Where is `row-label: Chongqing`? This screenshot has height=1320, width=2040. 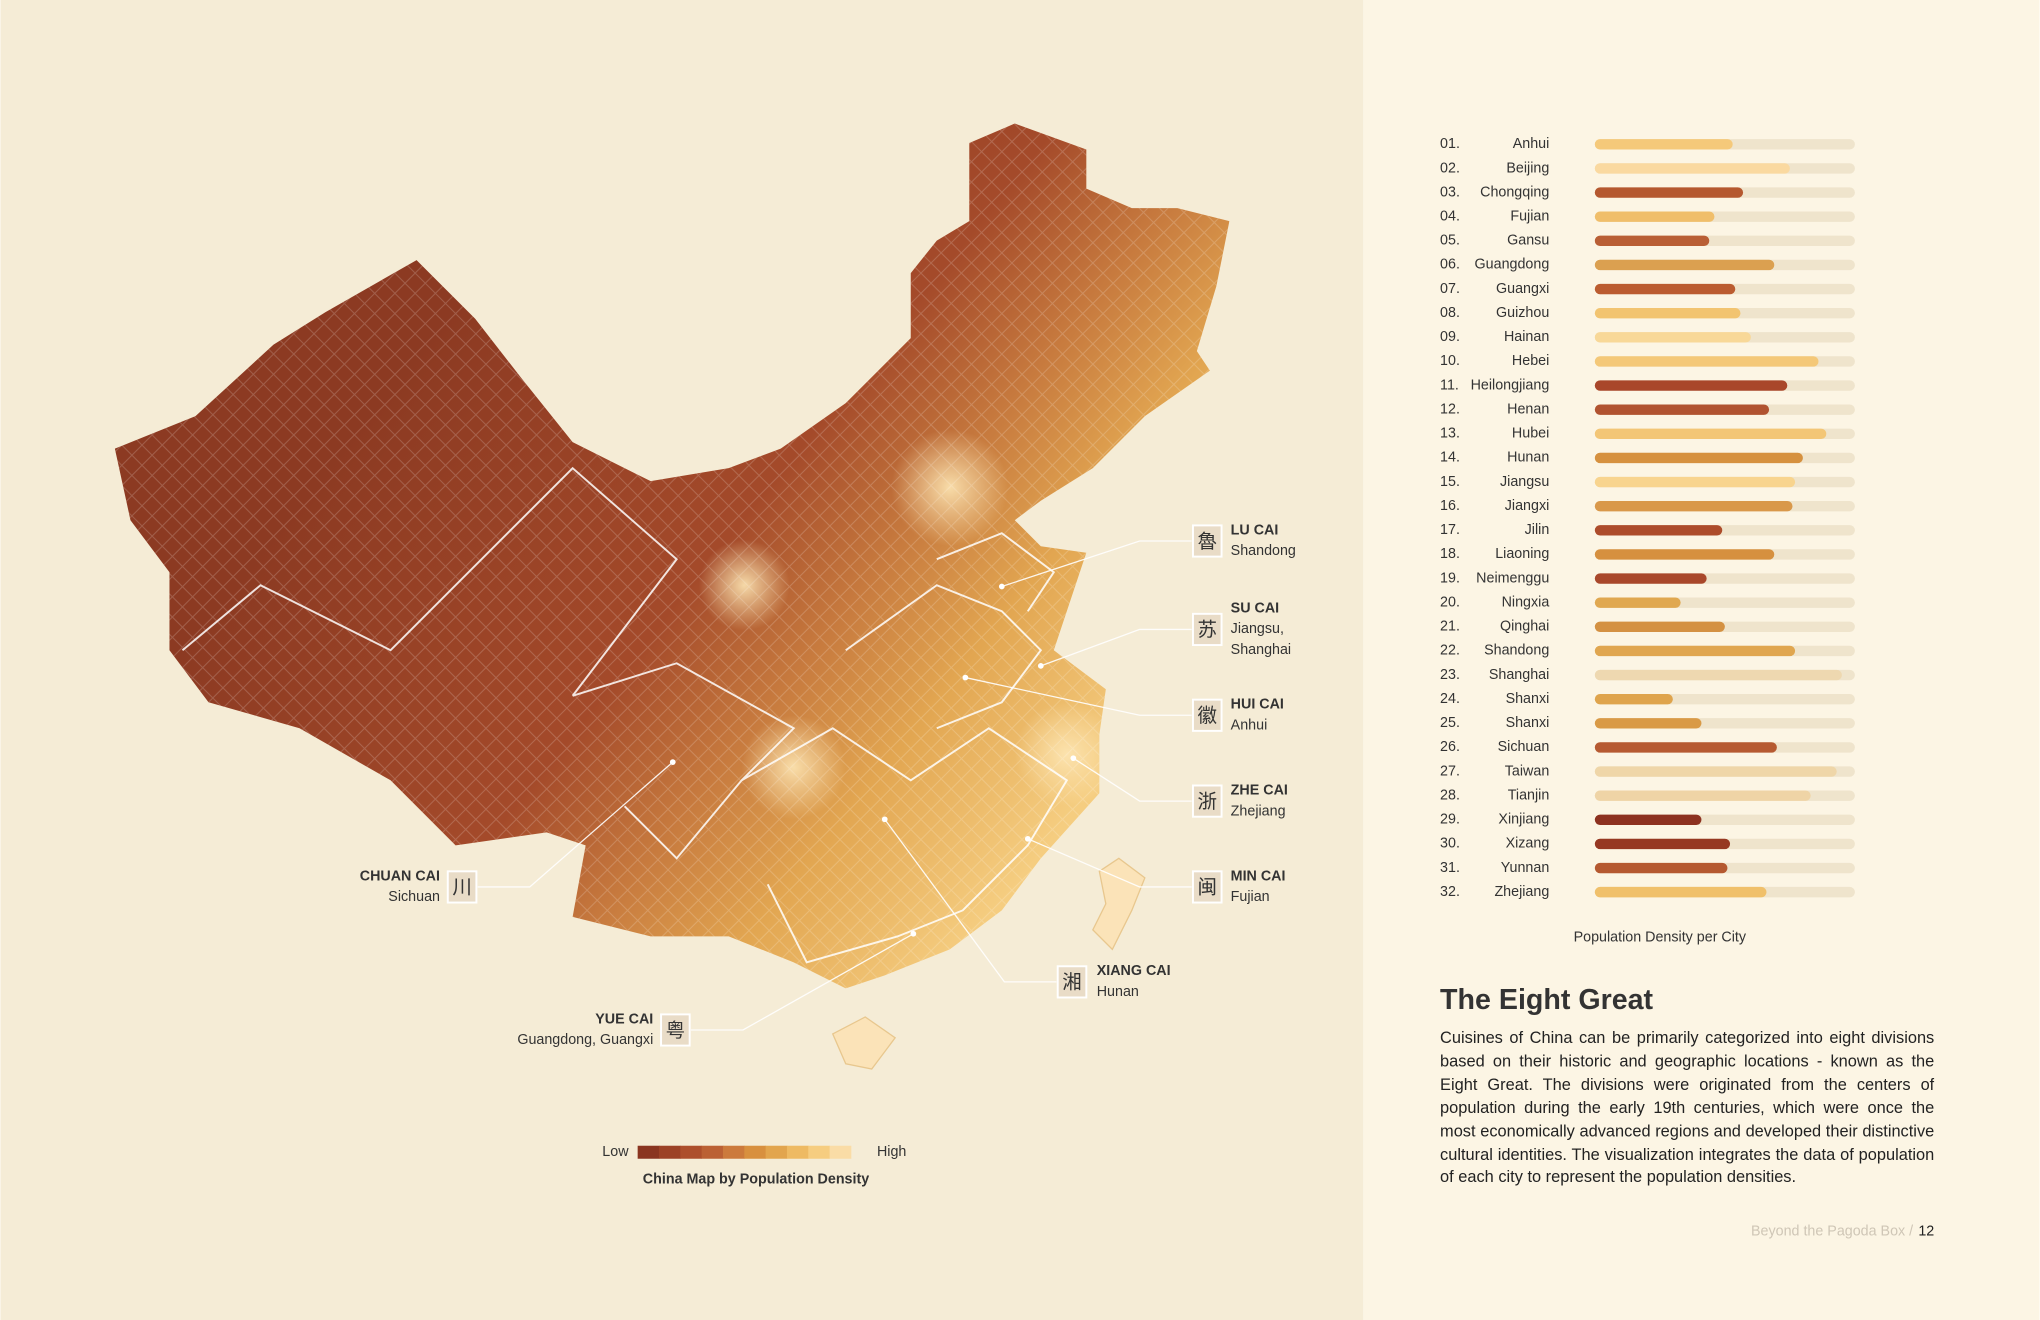 row-label: Chongqing is located at coordinates (1514, 192).